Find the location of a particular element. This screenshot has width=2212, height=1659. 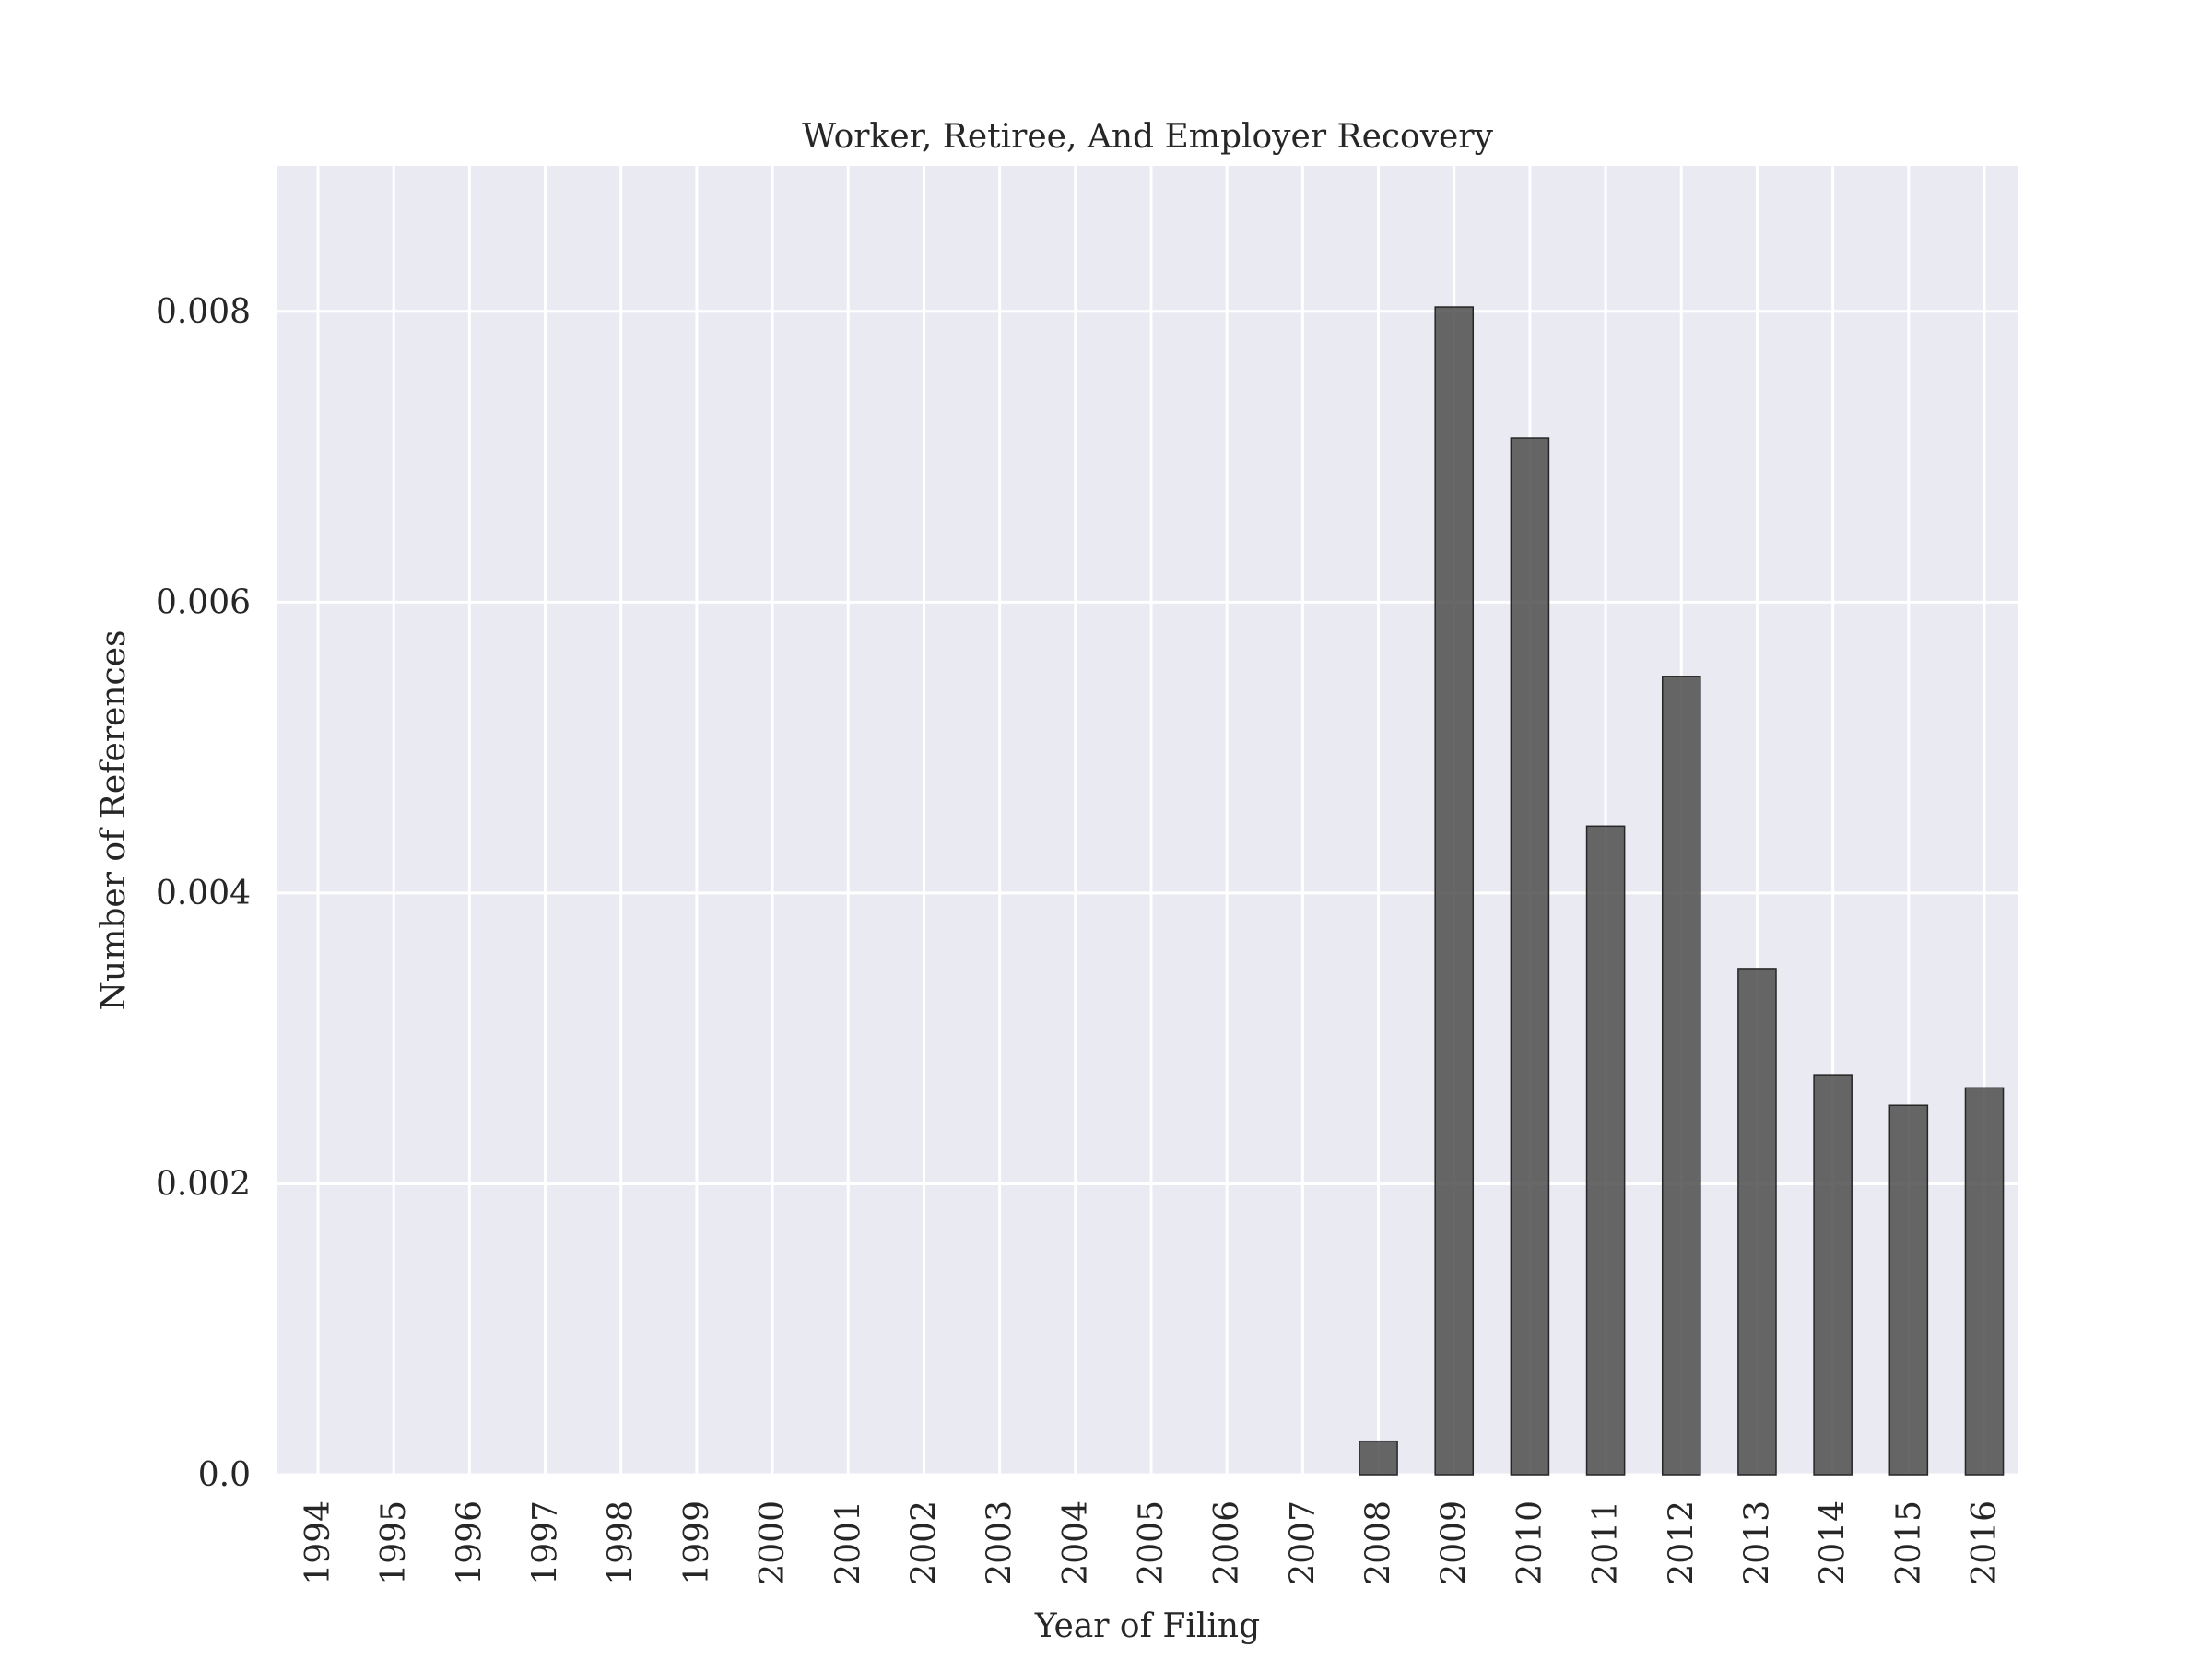

bar-2011 is located at coordinates (1605, 1150).